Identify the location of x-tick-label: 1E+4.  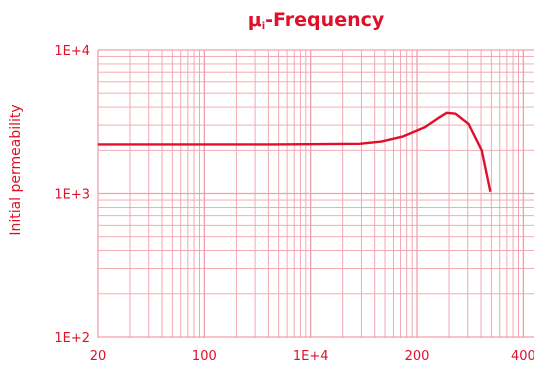
(311, 356).